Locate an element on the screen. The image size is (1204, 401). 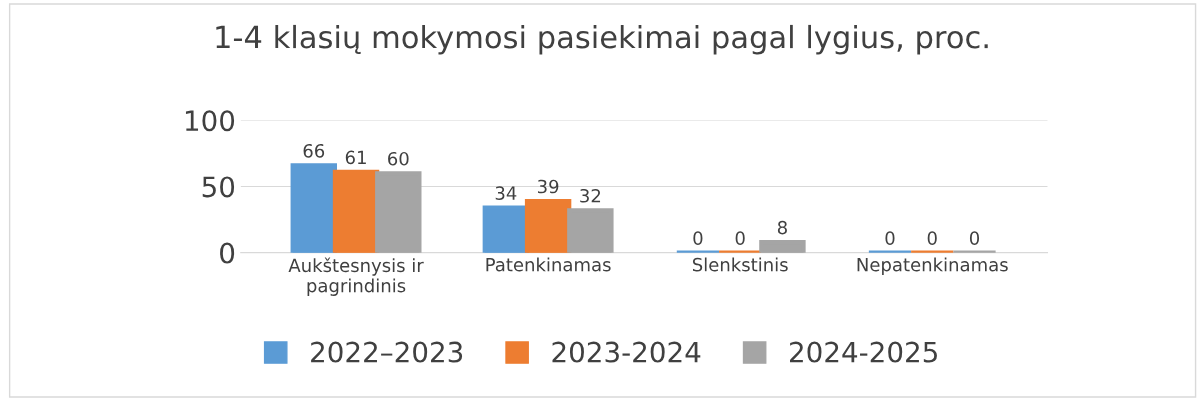
chart-title: 1-4 klasių mokymosi pasiekimai pagal lygius, proc. is located at coordinates (602, 39).